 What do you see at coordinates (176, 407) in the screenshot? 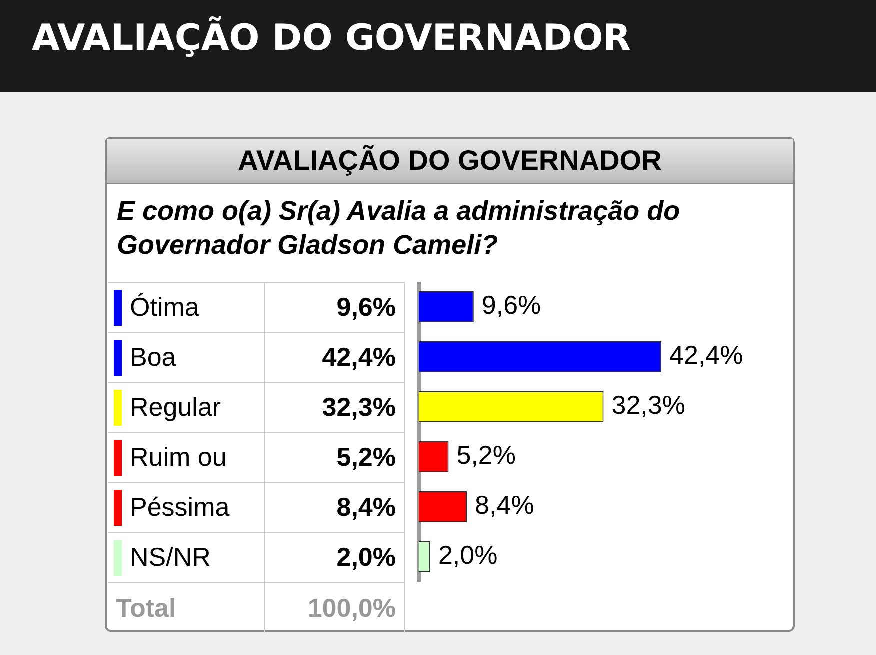
I see `y-tick-label: Regular` at bounding box center [176, 407].